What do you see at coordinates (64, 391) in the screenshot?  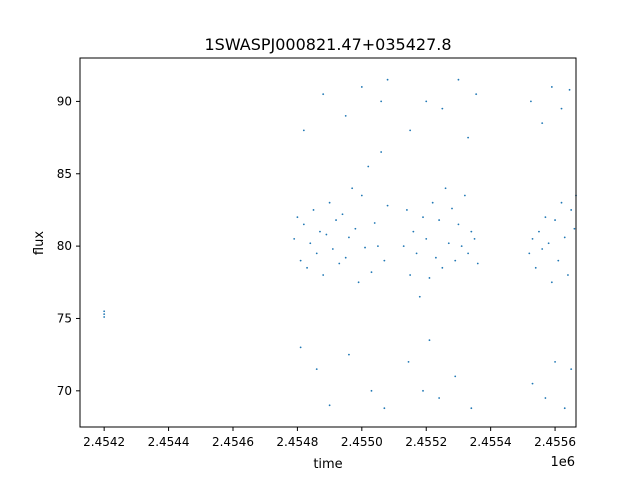 I see `y-tick-label: 70` at bounding box center [64, 391].